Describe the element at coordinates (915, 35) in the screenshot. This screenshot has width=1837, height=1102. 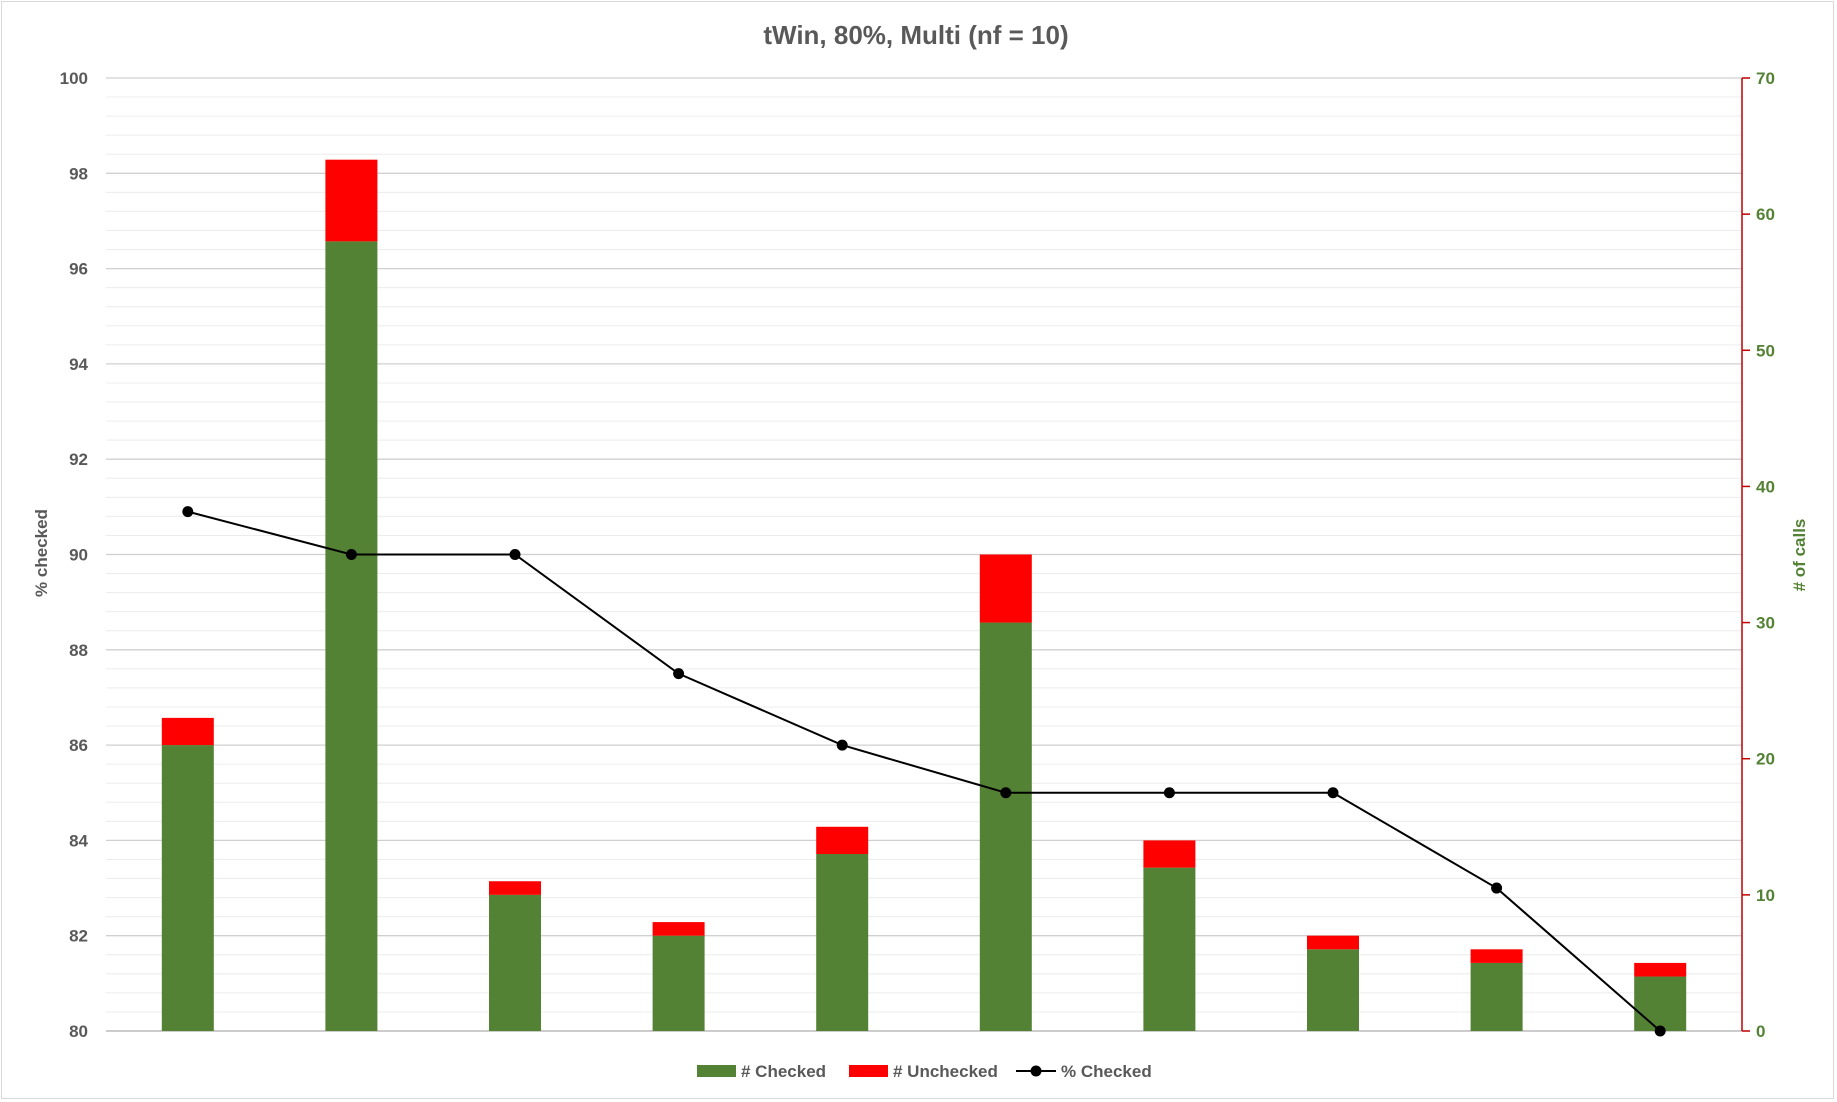
I see `chart-title: tWin, 80%, Multi (nf = 10)` at that location.